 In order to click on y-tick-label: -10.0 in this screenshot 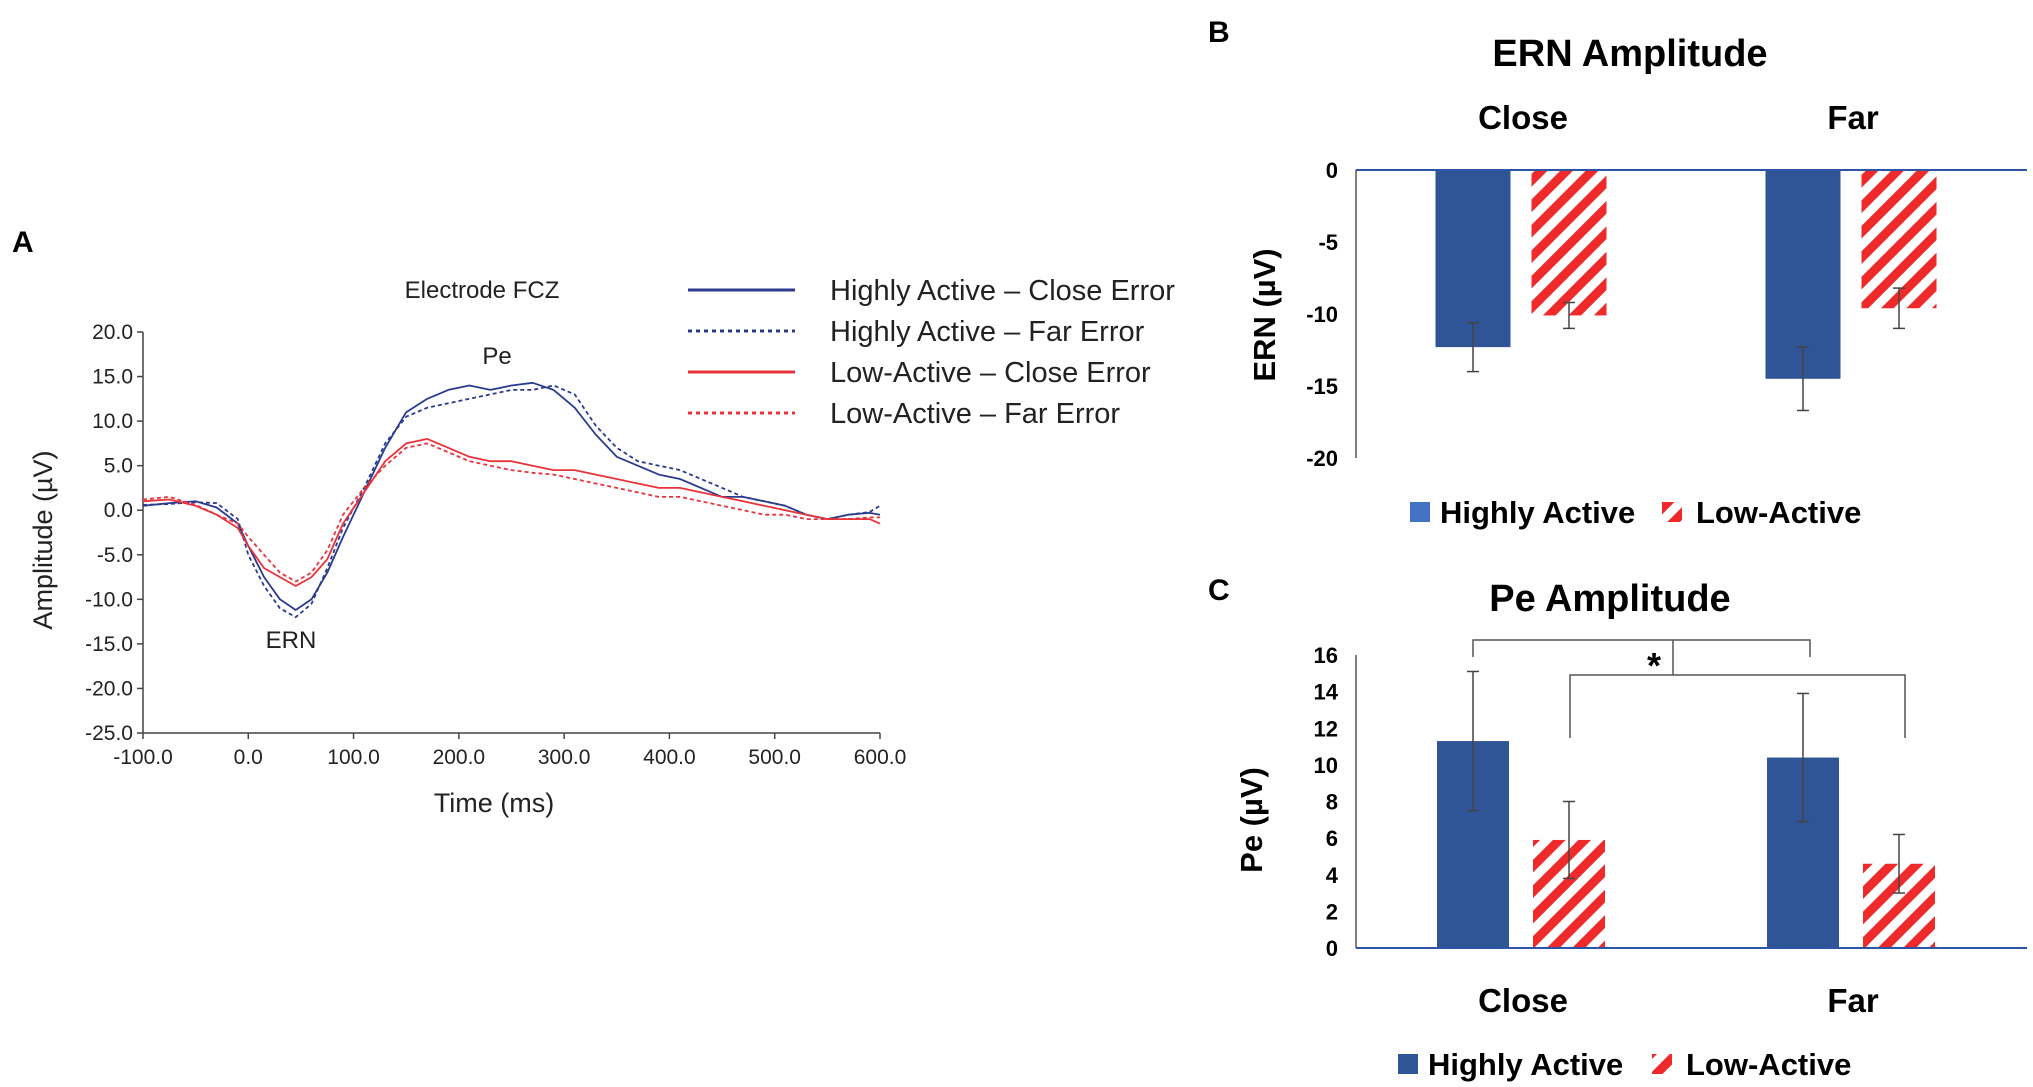, I will do `click(109, 599)`.